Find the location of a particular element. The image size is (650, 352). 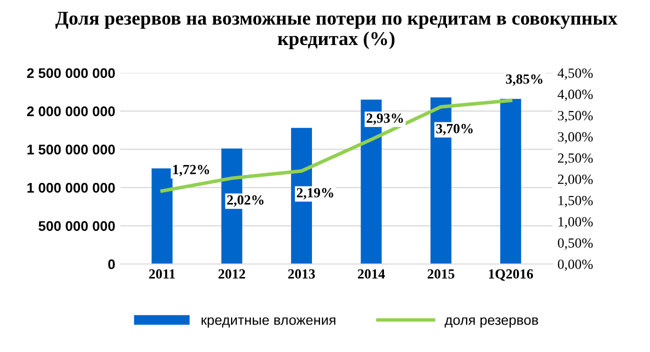

y-tick-label: 0 is located at coordinates (111, 264).